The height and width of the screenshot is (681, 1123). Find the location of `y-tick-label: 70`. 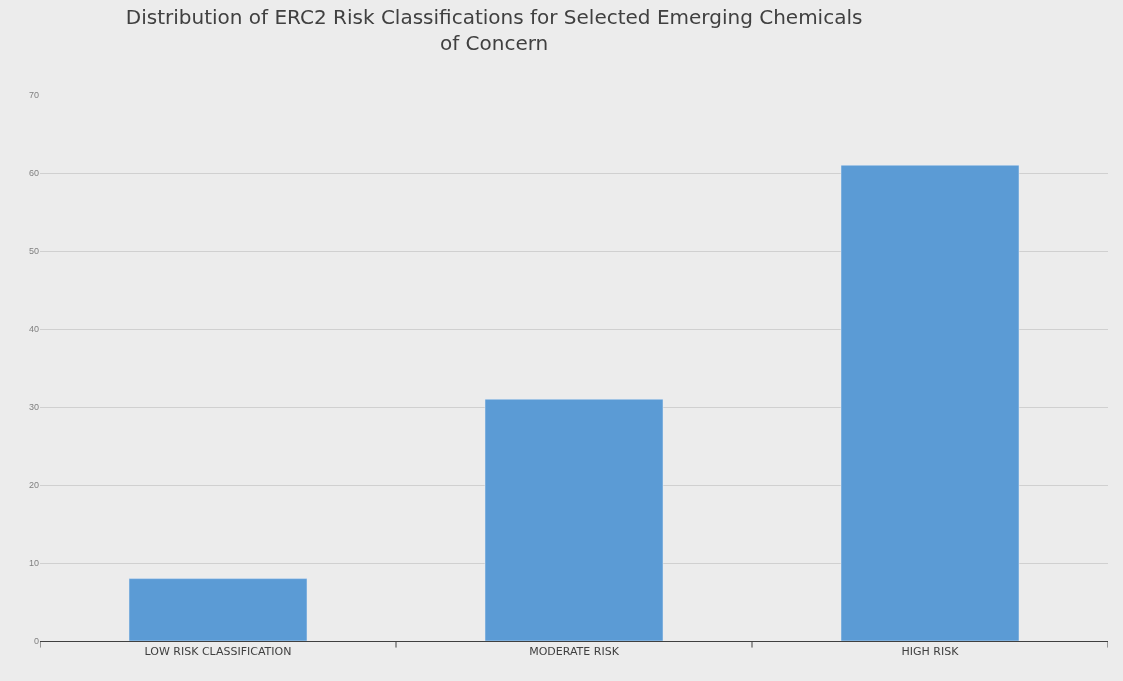

y-tick-label: 70 is located at coordinates (33, 95).